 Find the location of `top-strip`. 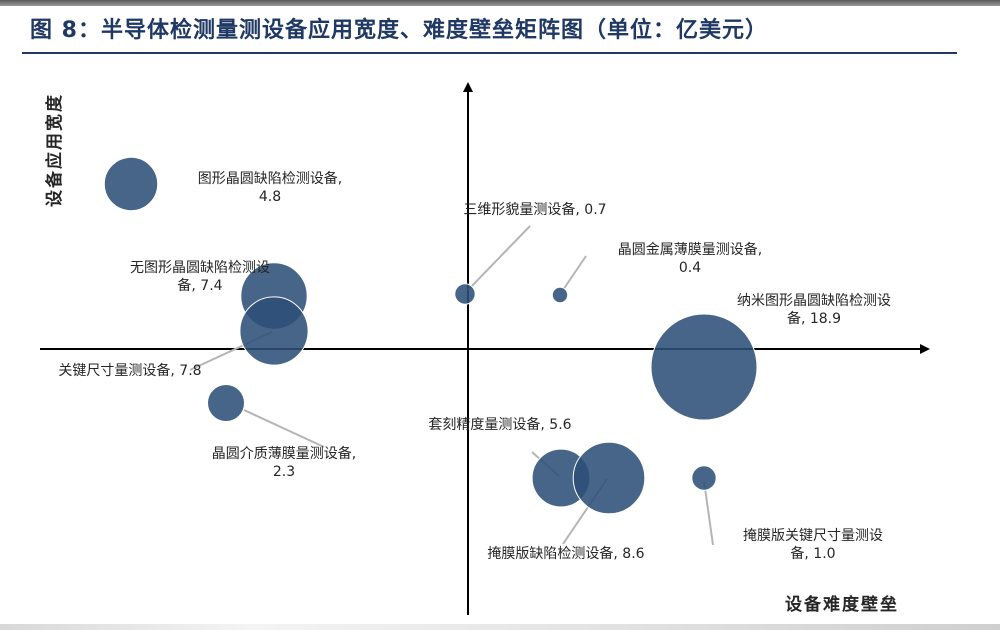

top-strip is located at coordinates (500, 3).